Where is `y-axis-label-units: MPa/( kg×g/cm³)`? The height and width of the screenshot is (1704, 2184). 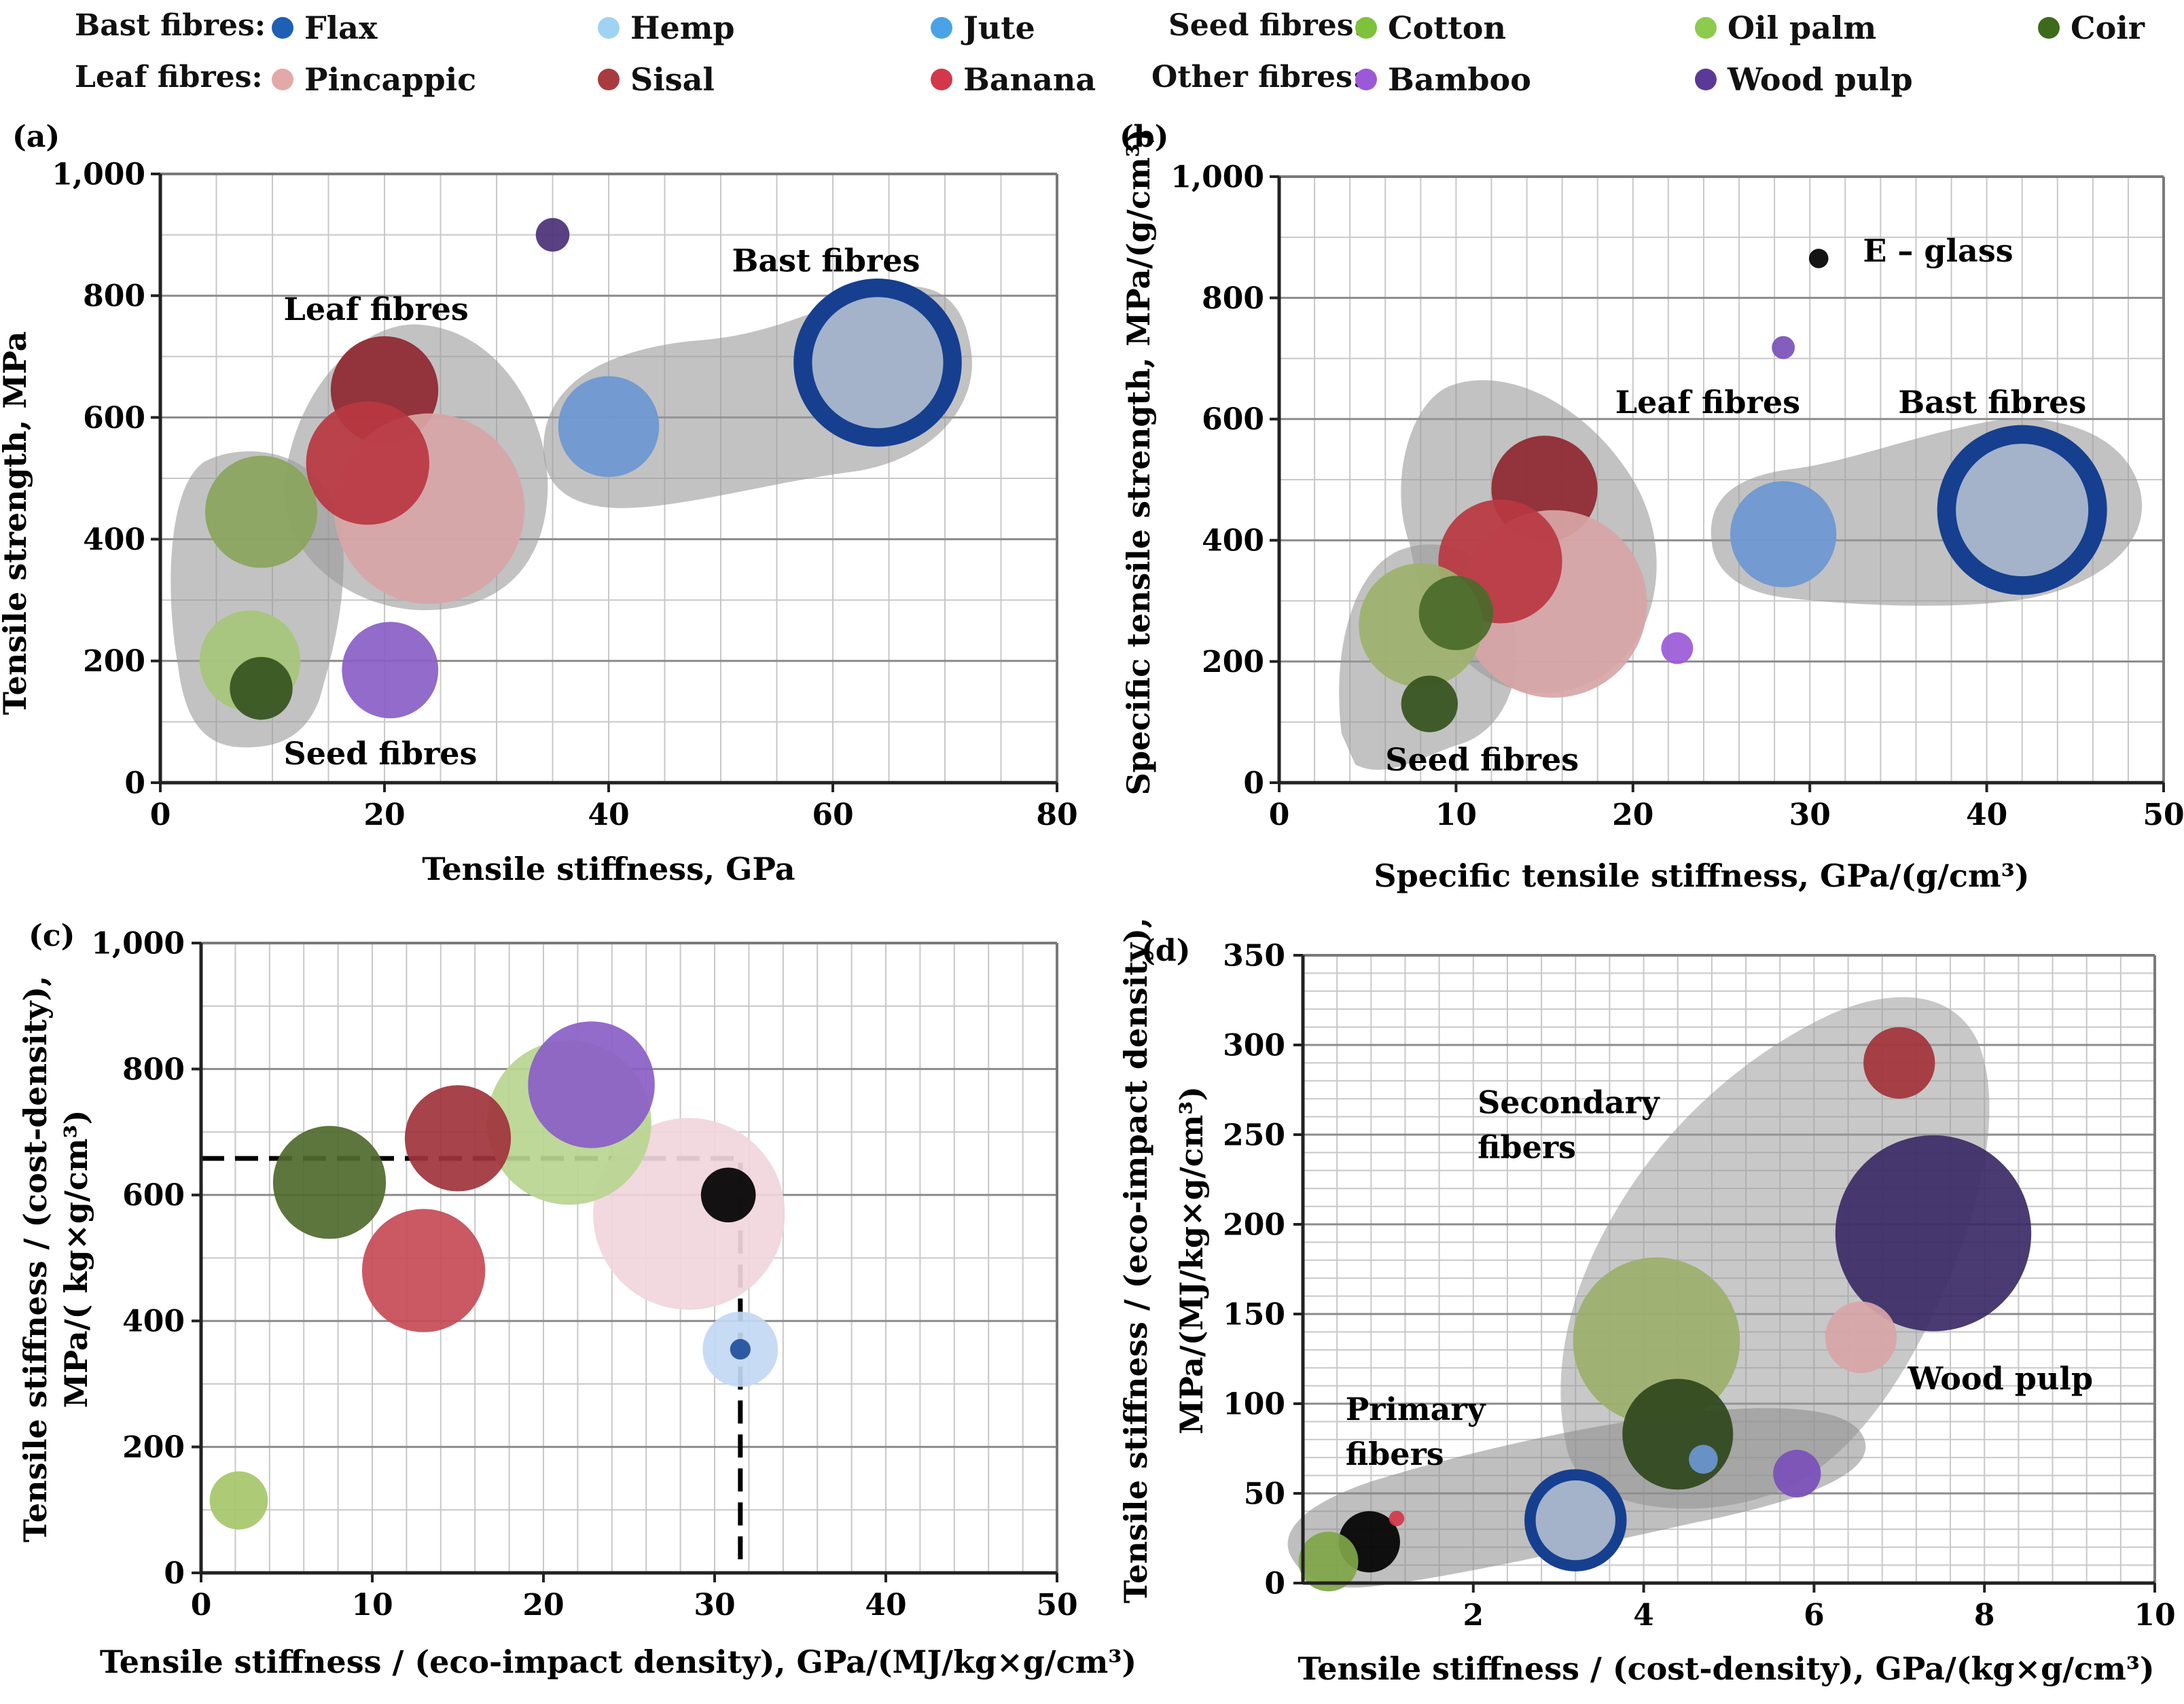 y-axis-label-units: MPa/( kg×g/cm³) is located at coordinates (76, 1259).